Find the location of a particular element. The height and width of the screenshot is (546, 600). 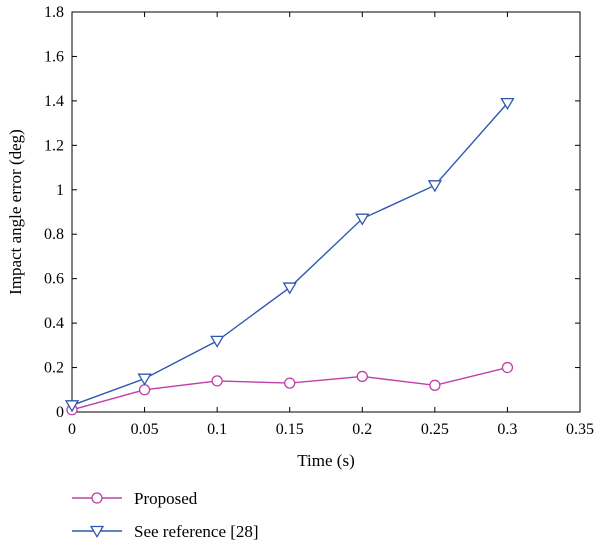

series-proposed is located at coordinates (290, 388).